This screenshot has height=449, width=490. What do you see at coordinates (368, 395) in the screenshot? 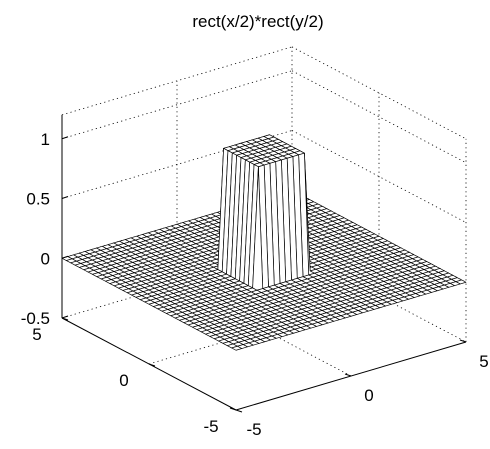
I see `x-tick-label: 0` at bounding box center [368, 395].